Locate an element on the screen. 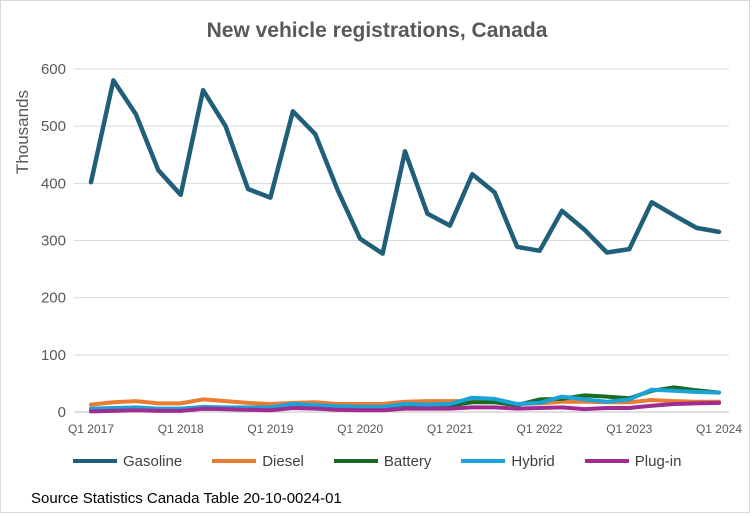  legend: Gasoline Diesel Battery Hybrid Plug-in is located at coordinates (392, 461).